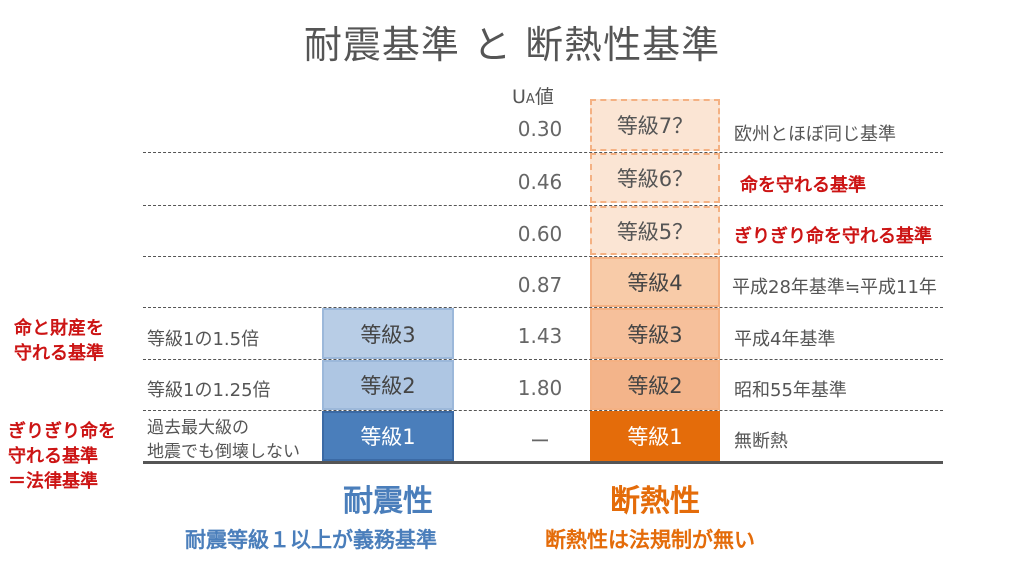  Describe the element at coordinates (311, 540) in the screenshot. I see `seismic-subcaption: 耐震等級１以上が義務基準` at that location.